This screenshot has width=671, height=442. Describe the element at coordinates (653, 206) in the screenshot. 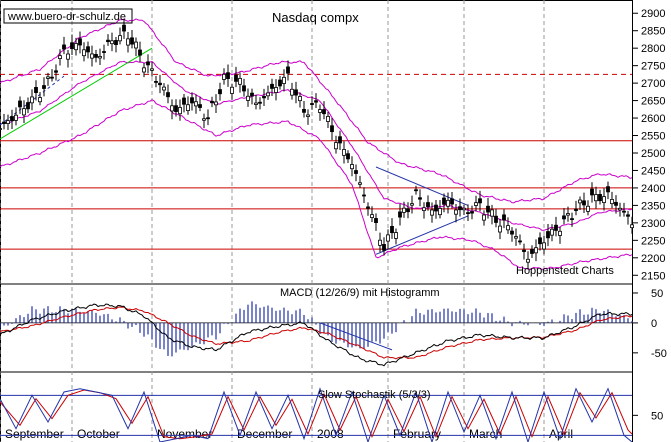

I see `y-tick-label: 2350` at that location.